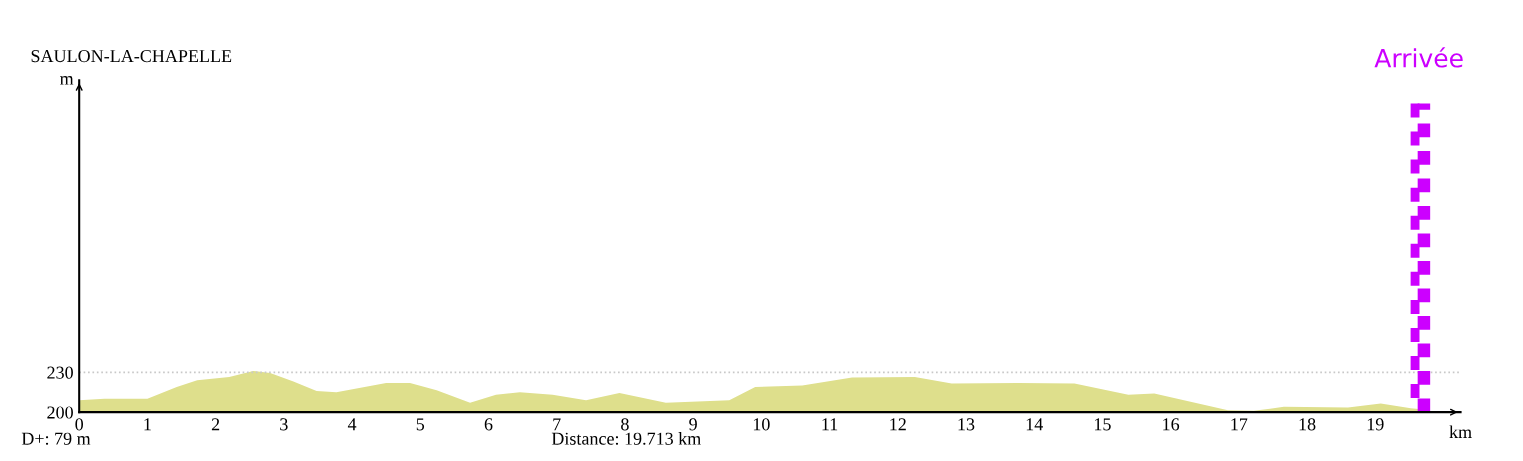 The width and height of the screenshot is (1523, 461). I want to click on x-tick-label: 12, so click(898, 424).